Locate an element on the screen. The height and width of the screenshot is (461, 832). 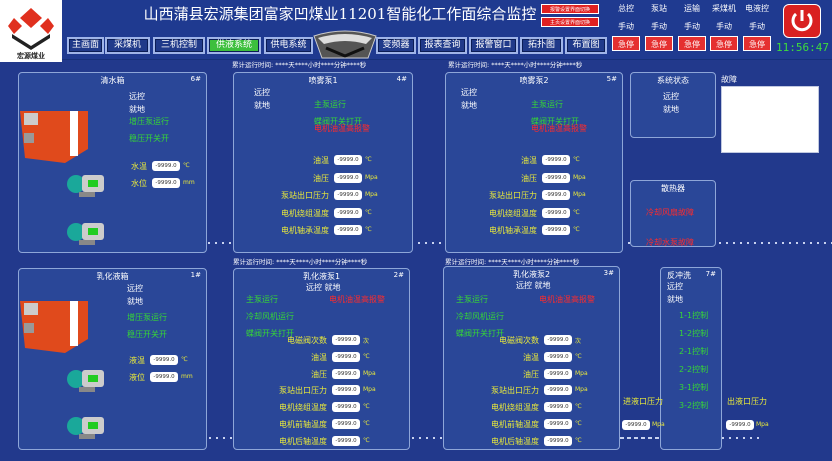
inlet-pressure-unit: Mpa is located at coordinates (658, 424).